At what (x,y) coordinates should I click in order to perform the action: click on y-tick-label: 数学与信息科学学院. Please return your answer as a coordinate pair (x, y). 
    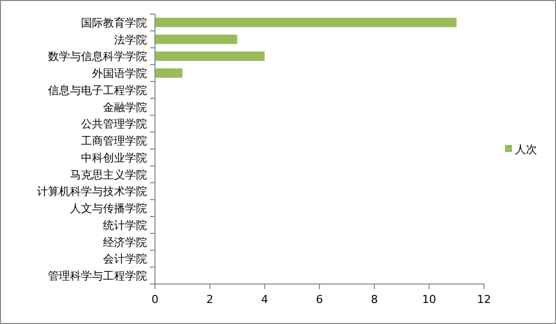
    Looking at the image, I should click on (97, 57).